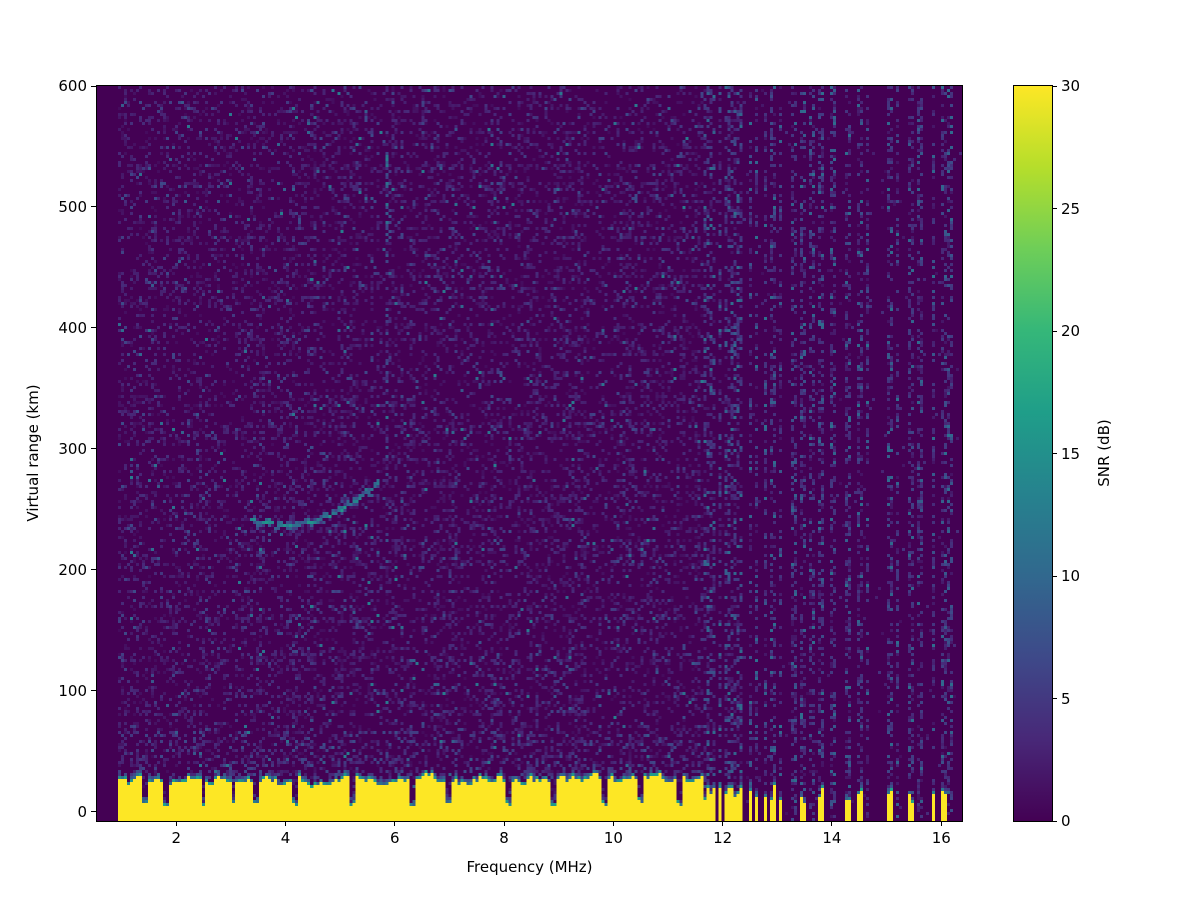  Describe the element at coordinates (72, 327) in the screenshot. I see `y-tick-label: 400` at that location.